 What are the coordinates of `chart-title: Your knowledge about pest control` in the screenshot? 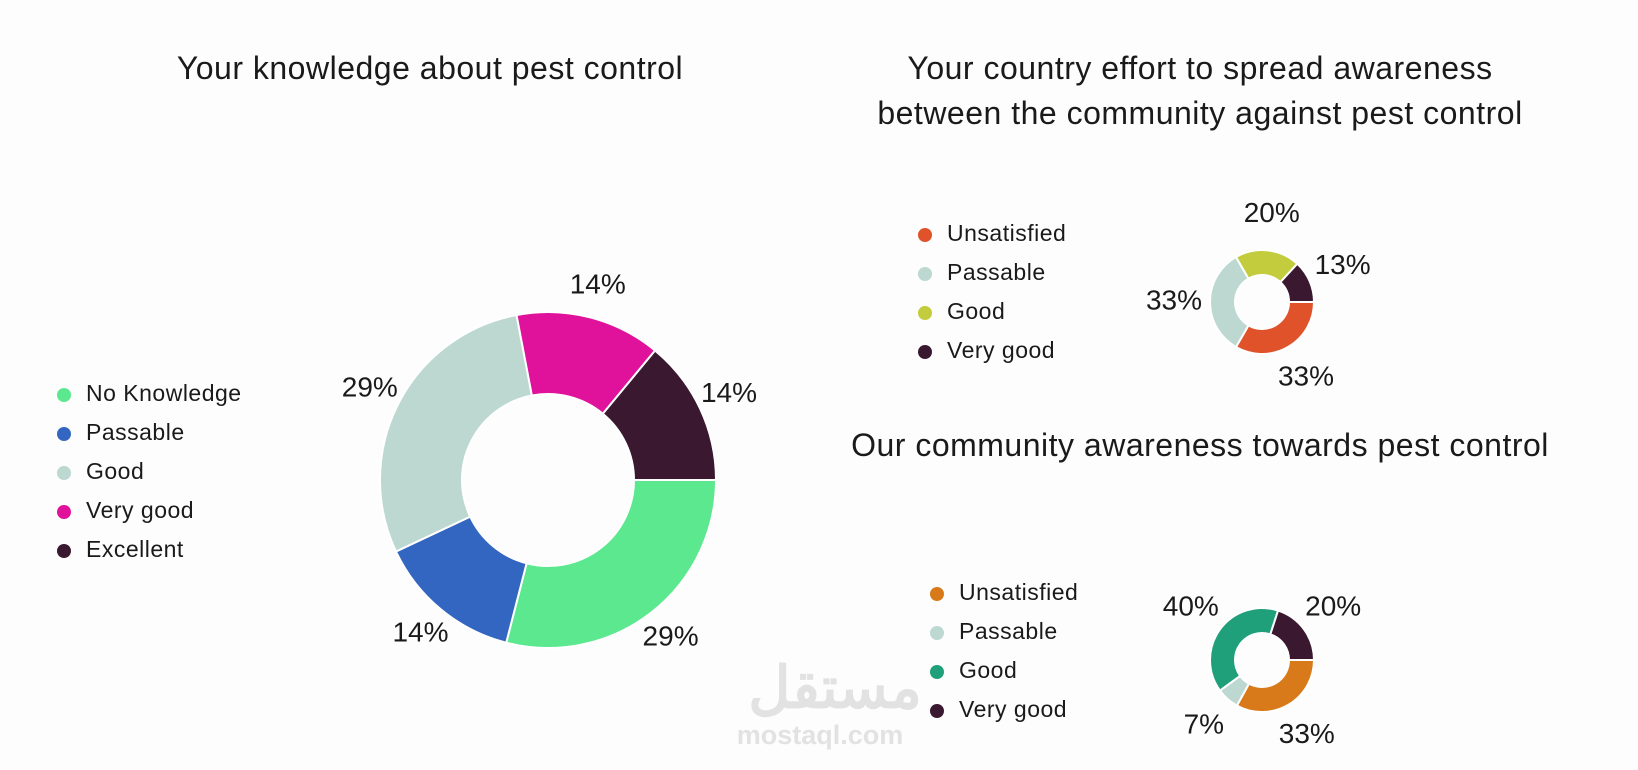 It's located at (430, 68).